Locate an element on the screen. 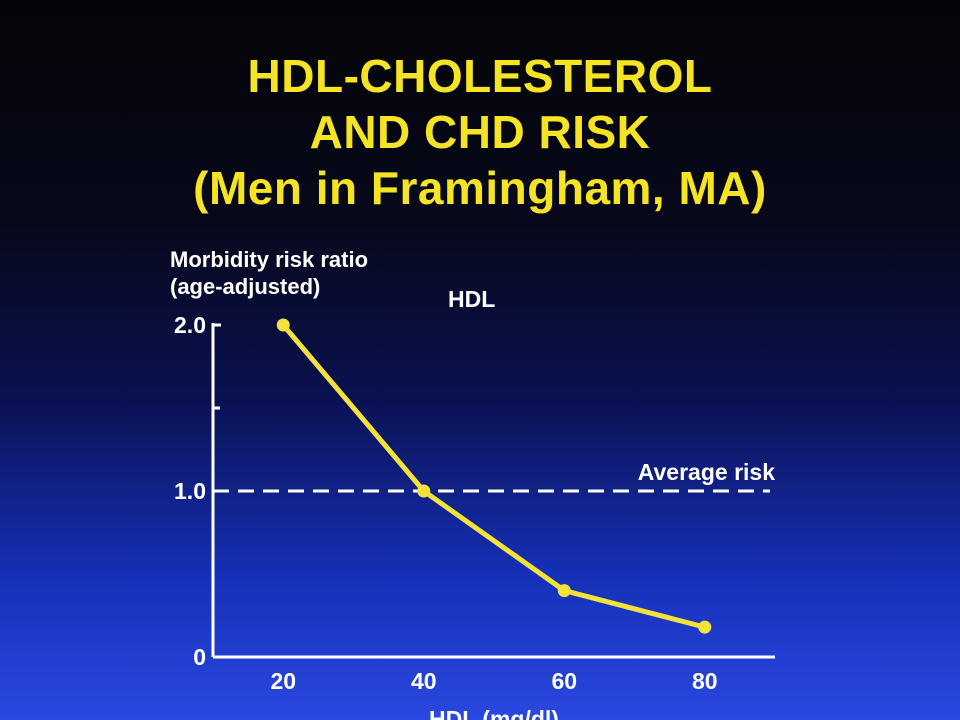  x-tick-label-1: 40 is located at coordinates (424, 681).